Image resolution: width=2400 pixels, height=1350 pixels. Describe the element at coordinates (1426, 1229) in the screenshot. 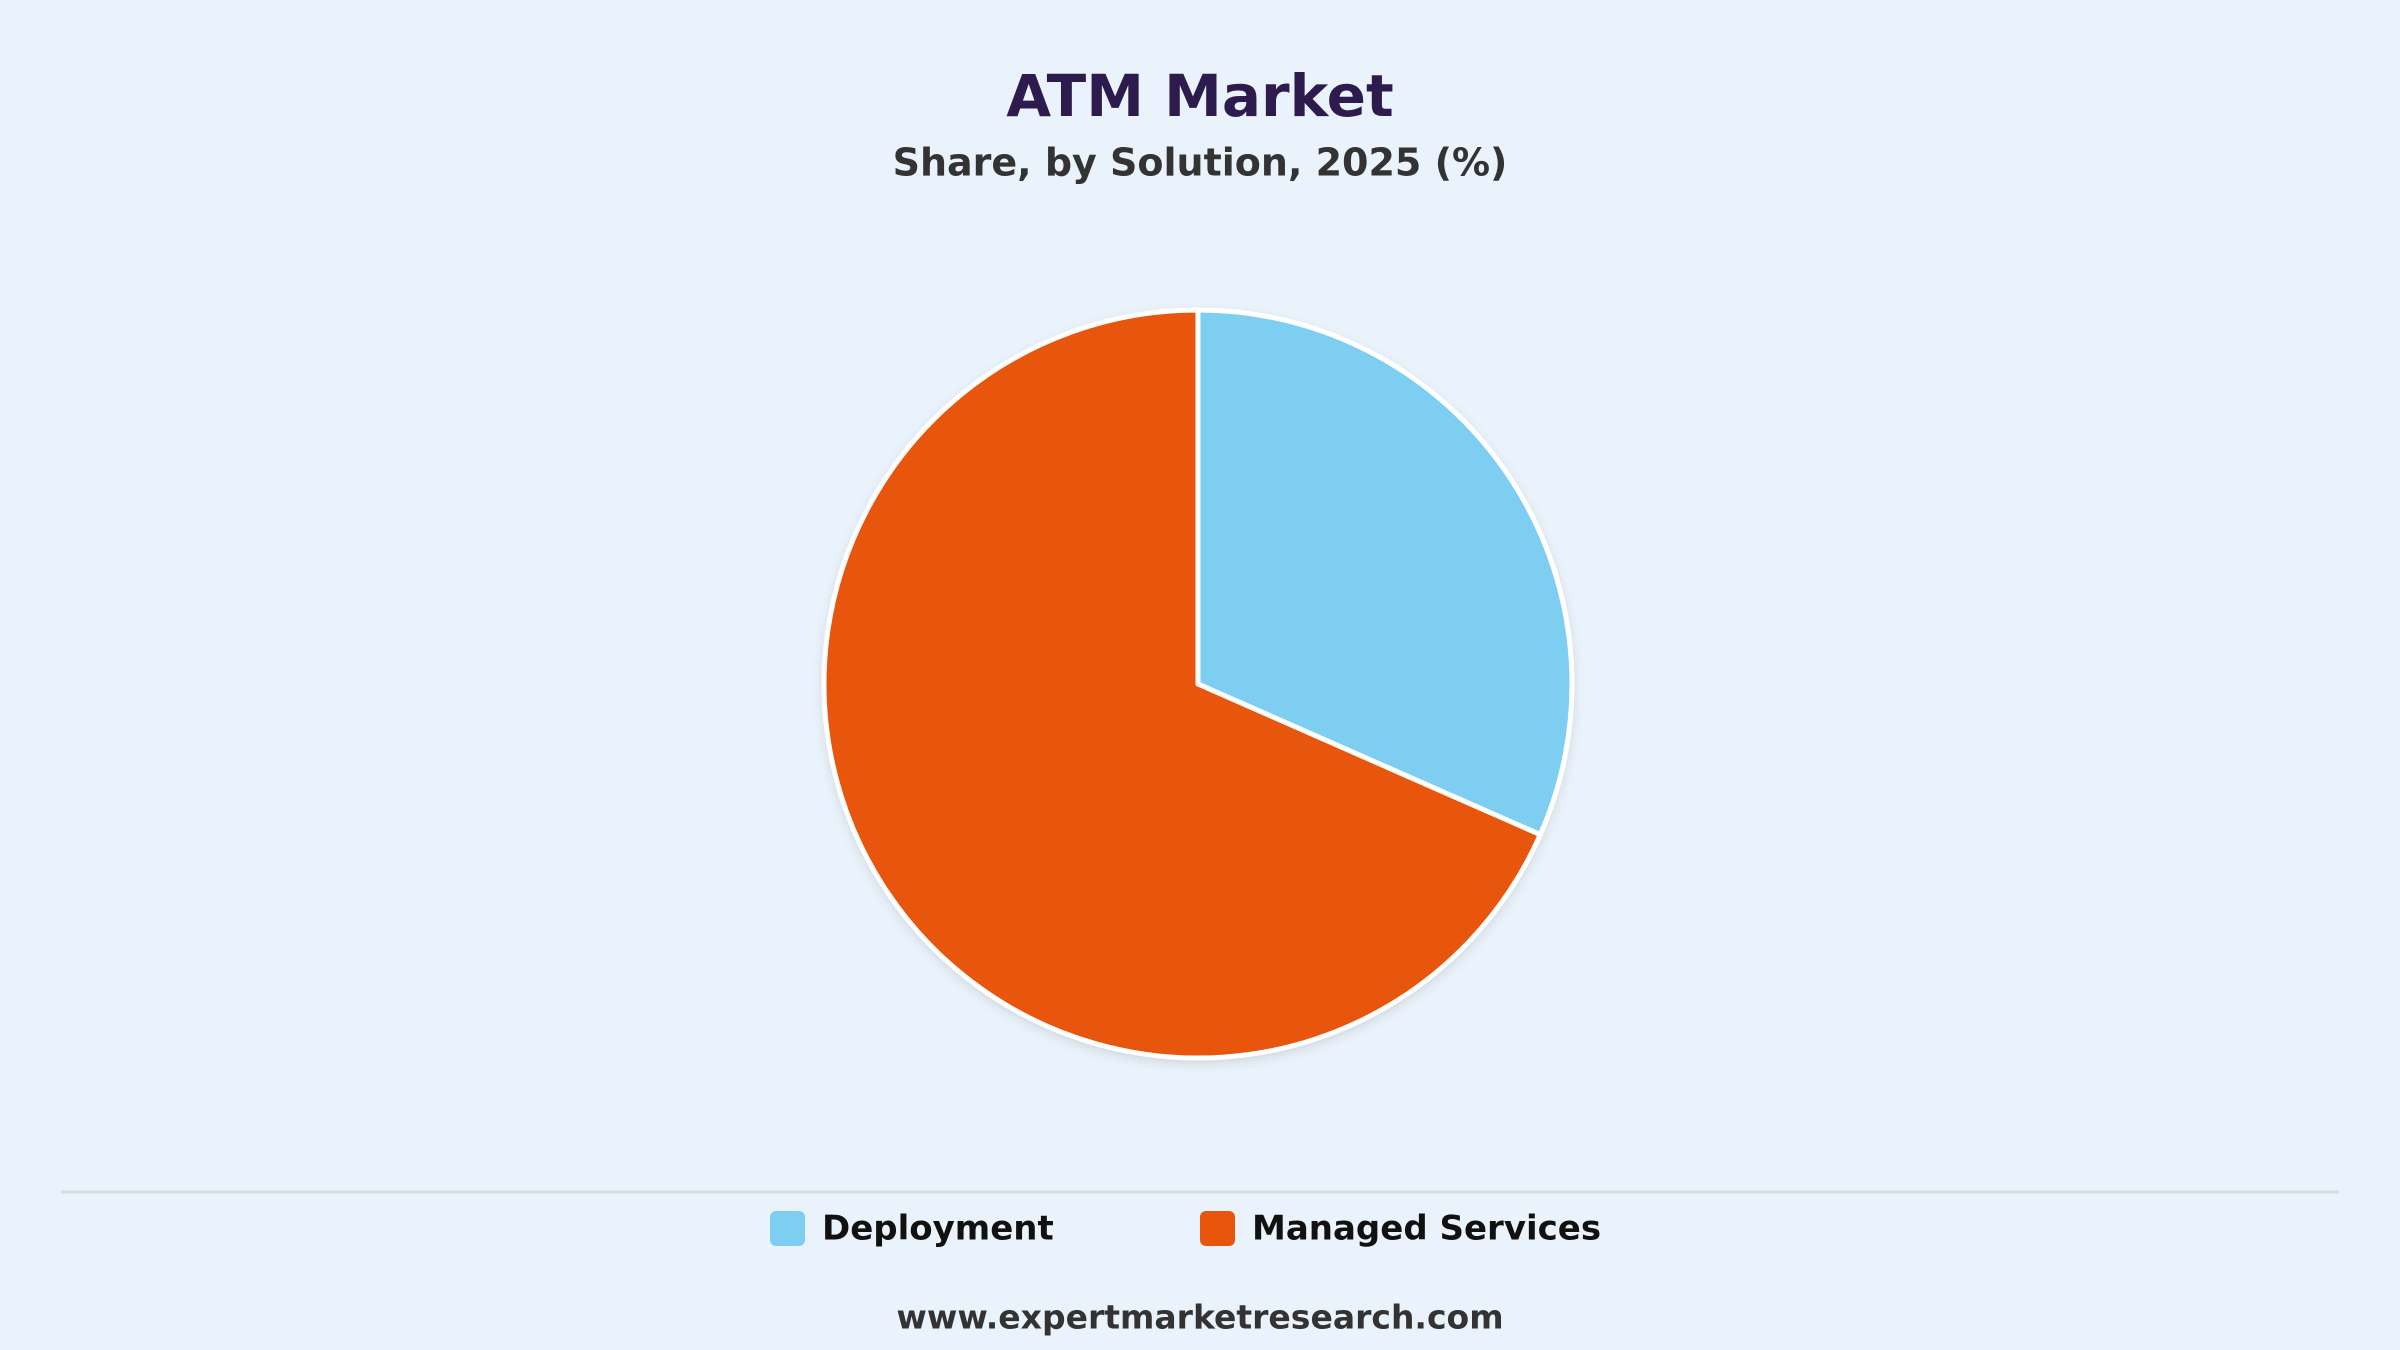

I see `legend-label: Managed Services` at that location.